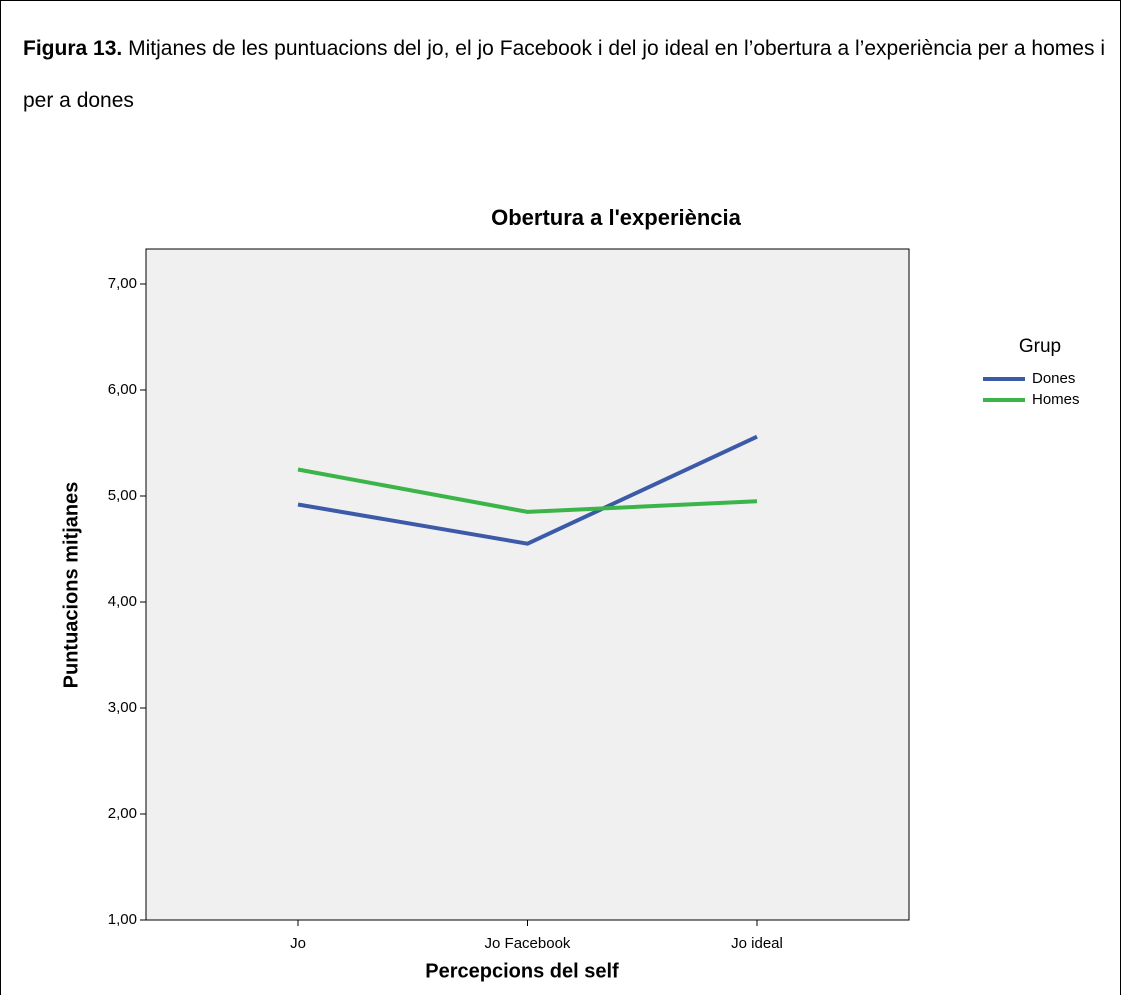 This screenshot has height=995, width=1124. Describe the element at coordinates (73, 48) in the screenshot. I see `caption-label: Figura 13.` at that location.